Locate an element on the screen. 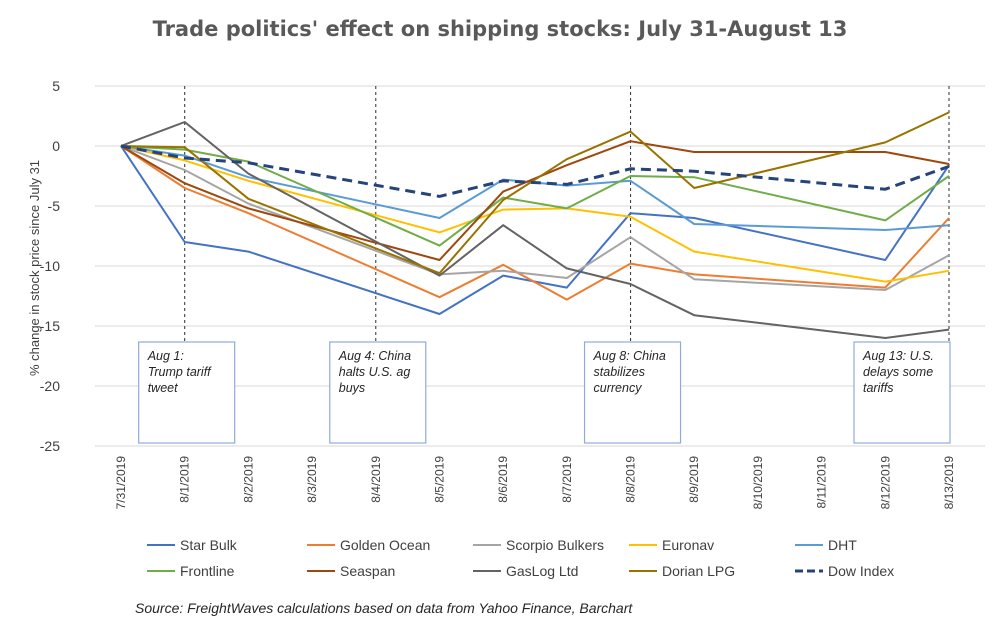 The height and width of the screenshot is (621, 1000). x-tick-label: 8/3/2019 is located at coordinates (312, 479).